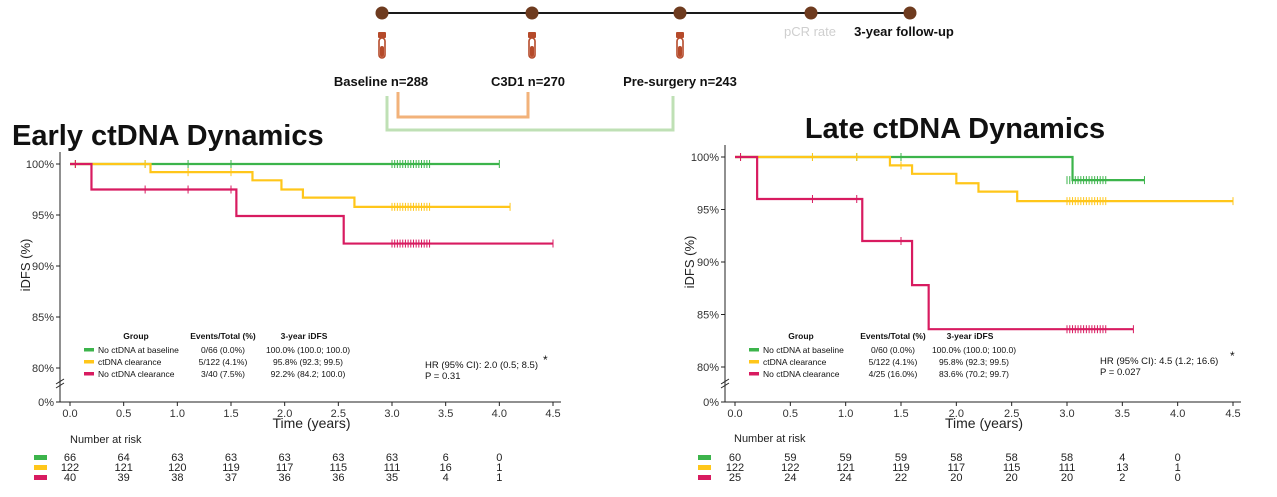 The height and width of the screenshot is (497, 1277). Describe the element at coordinates (708, 211) in the screenshot. I see `y-tick-label: 95%` at that location.